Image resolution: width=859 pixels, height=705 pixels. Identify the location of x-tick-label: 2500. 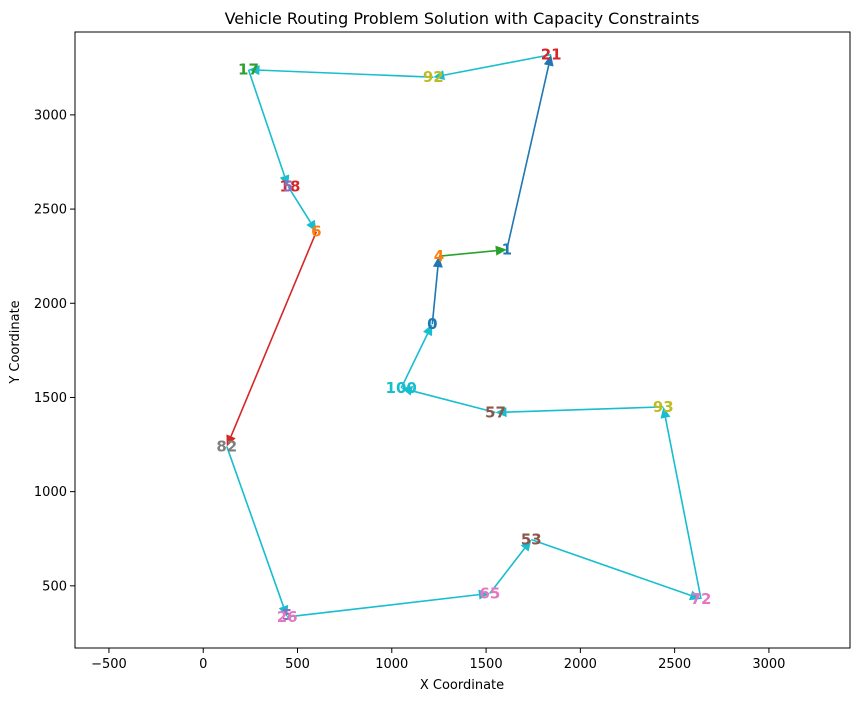
(674, 664).